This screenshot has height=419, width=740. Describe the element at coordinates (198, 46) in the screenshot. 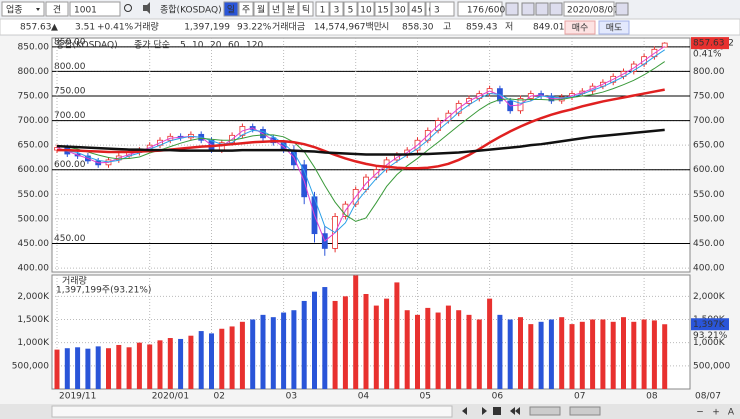

I see `legend-item: 10` at that location.